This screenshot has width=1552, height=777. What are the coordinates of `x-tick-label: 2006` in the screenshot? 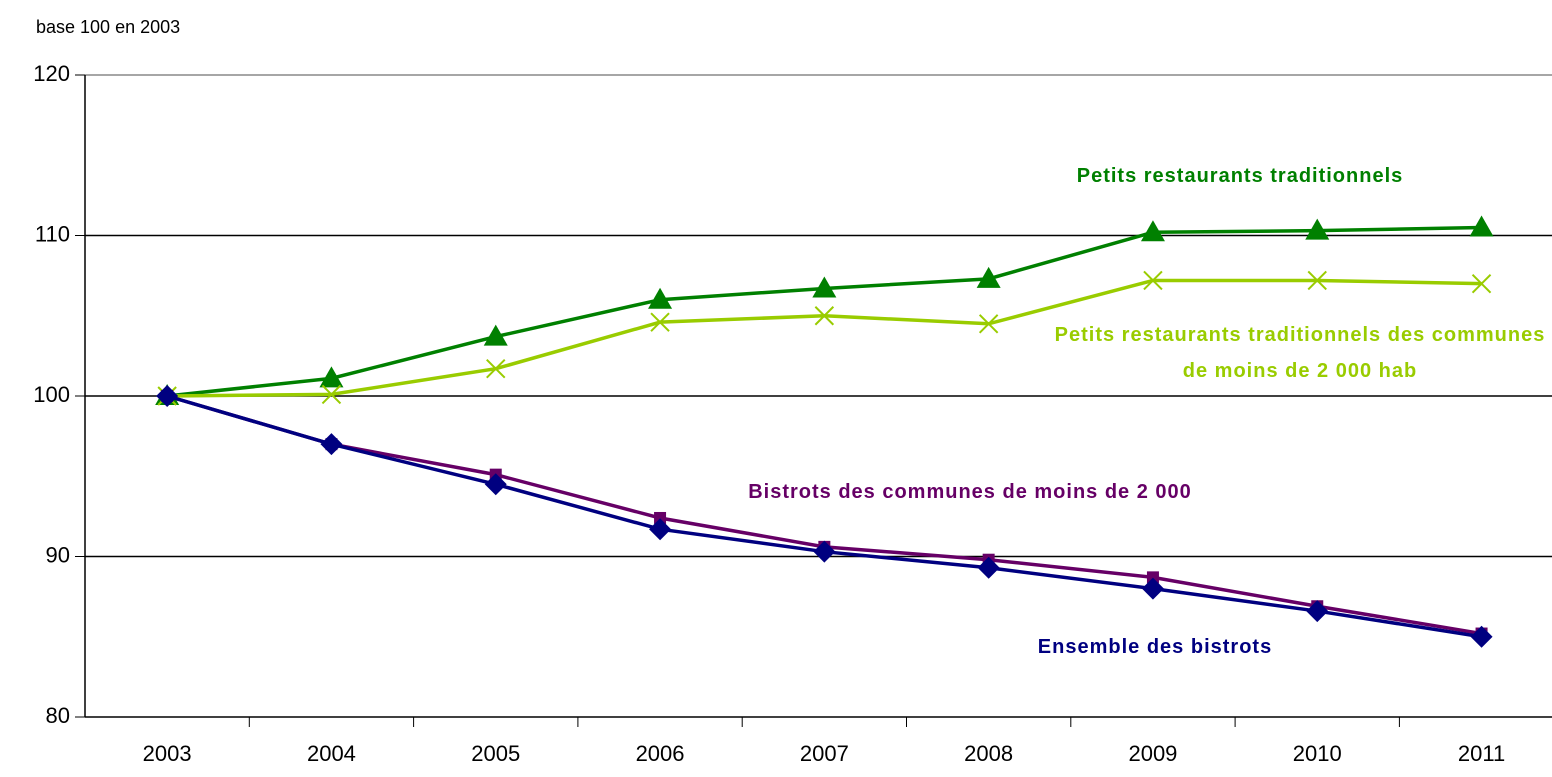 It's located at (660, 753).